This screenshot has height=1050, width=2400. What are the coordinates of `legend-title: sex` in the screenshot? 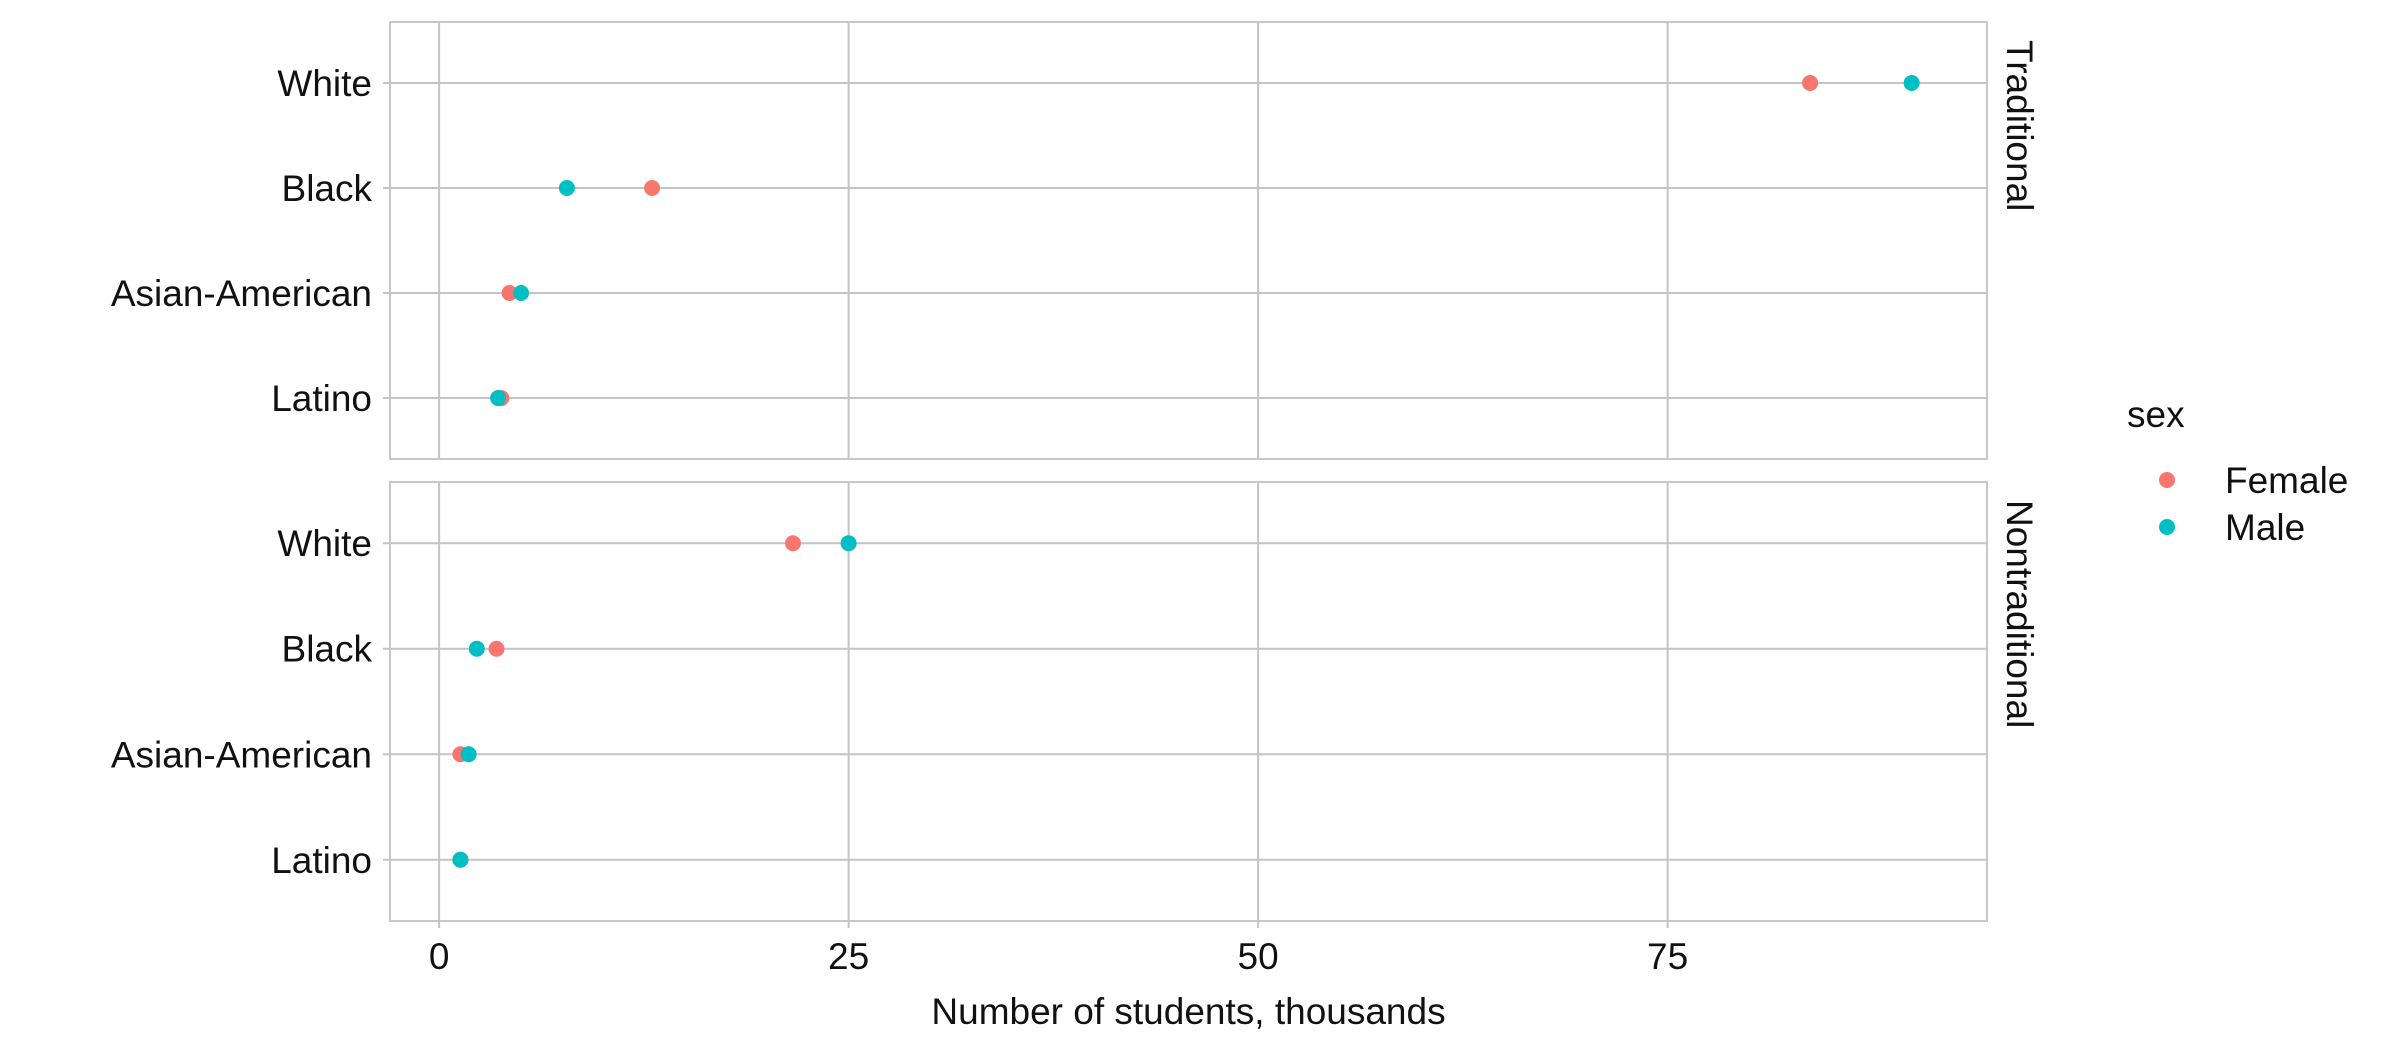 It's located at (2156, 414).